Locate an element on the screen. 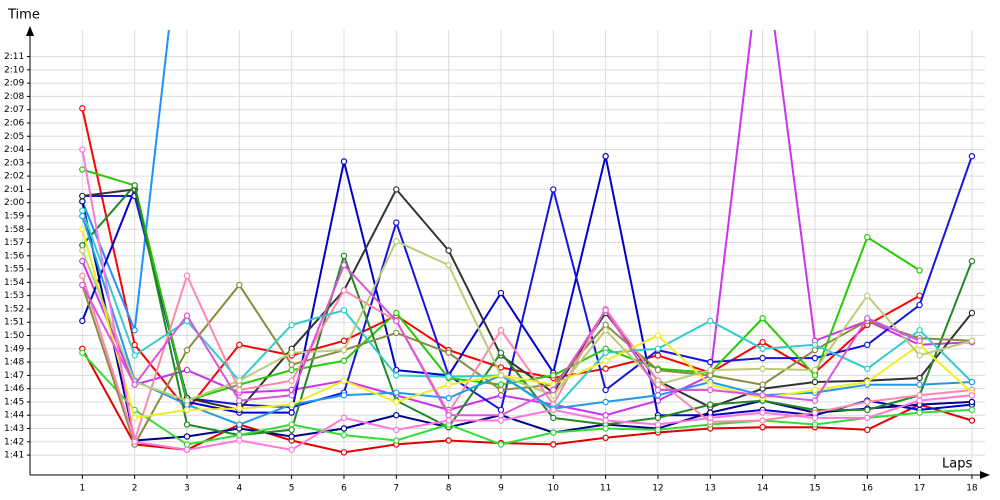 Image resolution: width=1000 pixels, height=500 pixels. y-tick-label: 1:41 is located at coordinates (14, 456).